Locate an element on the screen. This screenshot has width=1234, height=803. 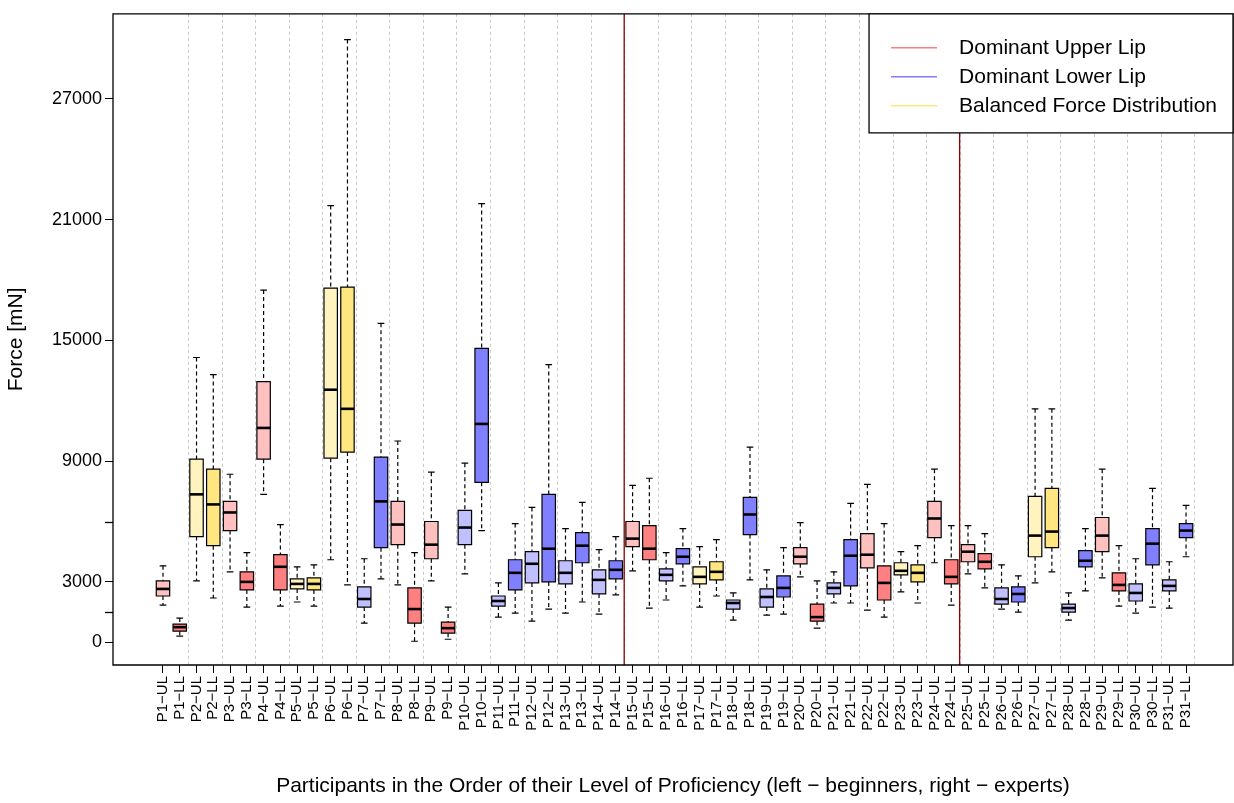
x-tick-label: P13−LL is located at coordinates (581, 702).